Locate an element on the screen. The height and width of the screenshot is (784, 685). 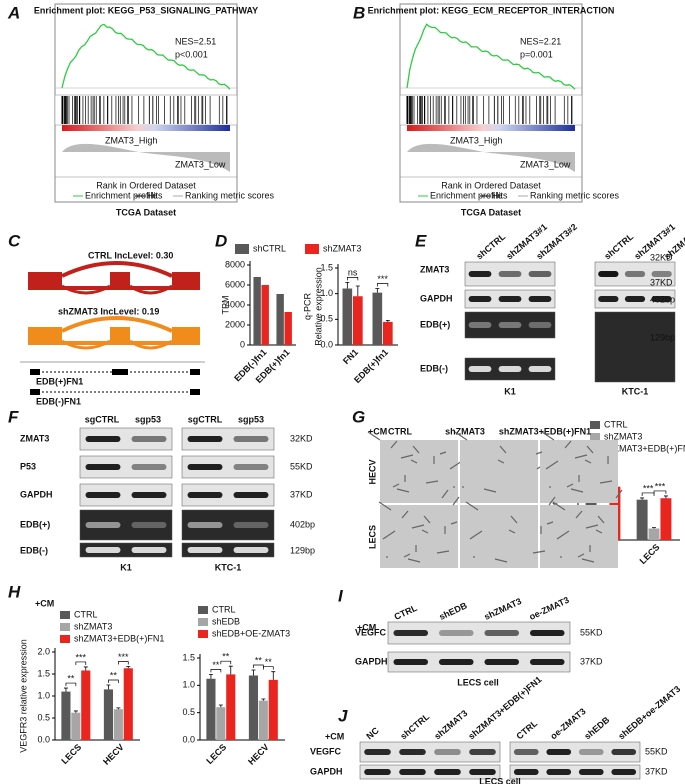
panel-label: G is located at coordinates (358, 416).